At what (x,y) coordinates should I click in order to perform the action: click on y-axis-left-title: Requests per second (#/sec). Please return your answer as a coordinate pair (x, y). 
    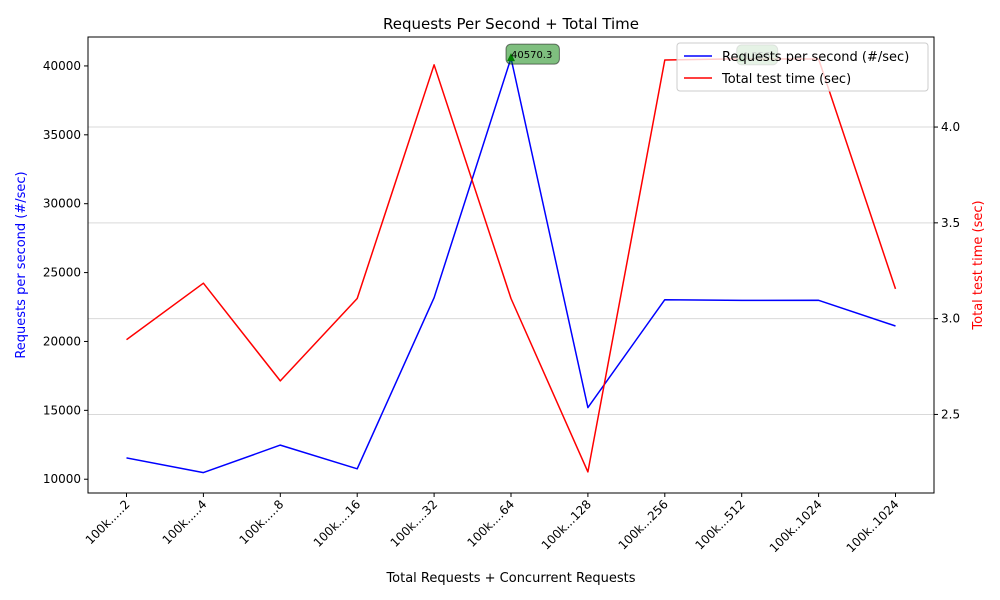
    Looking at the image, I should click on (21, 264).